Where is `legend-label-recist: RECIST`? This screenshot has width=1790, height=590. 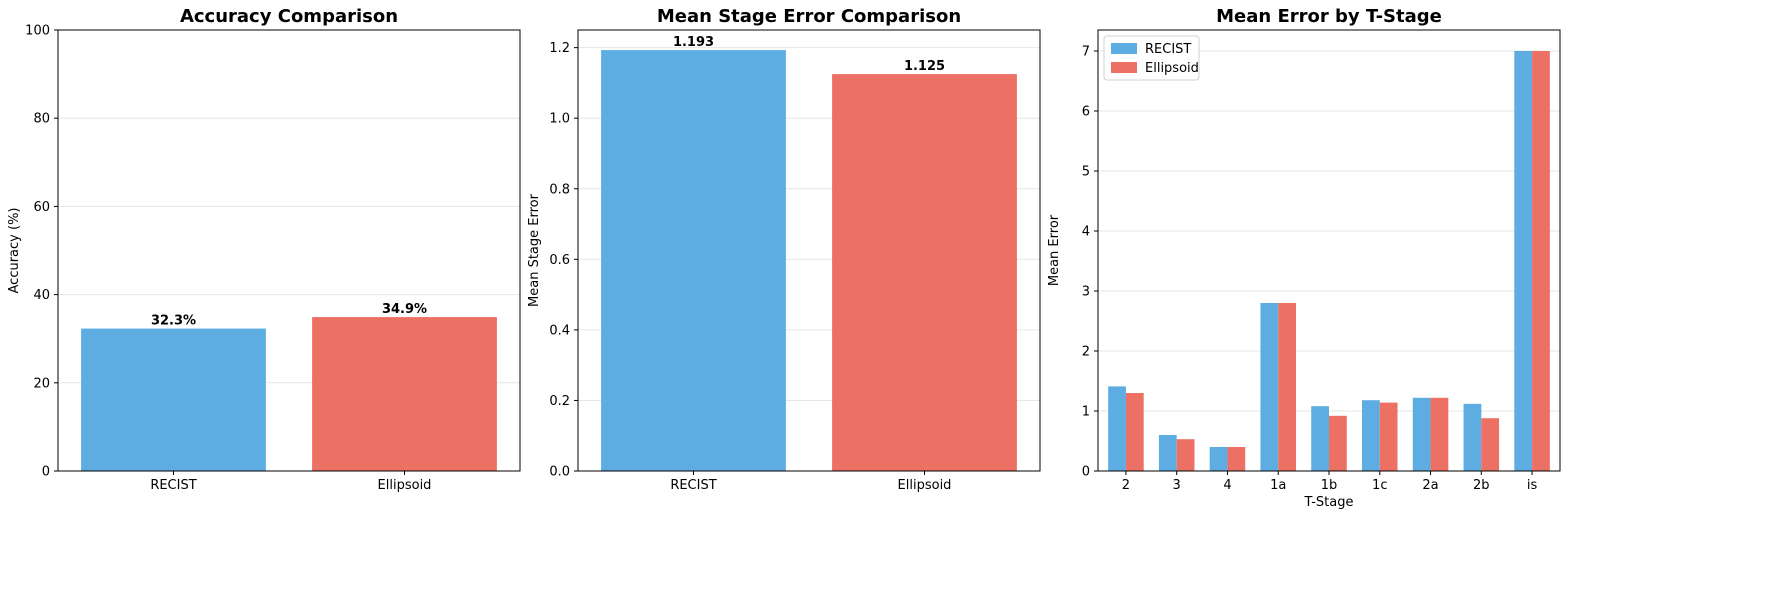 legend-label-recist: RECIST is located at coordinates (1168, 49).